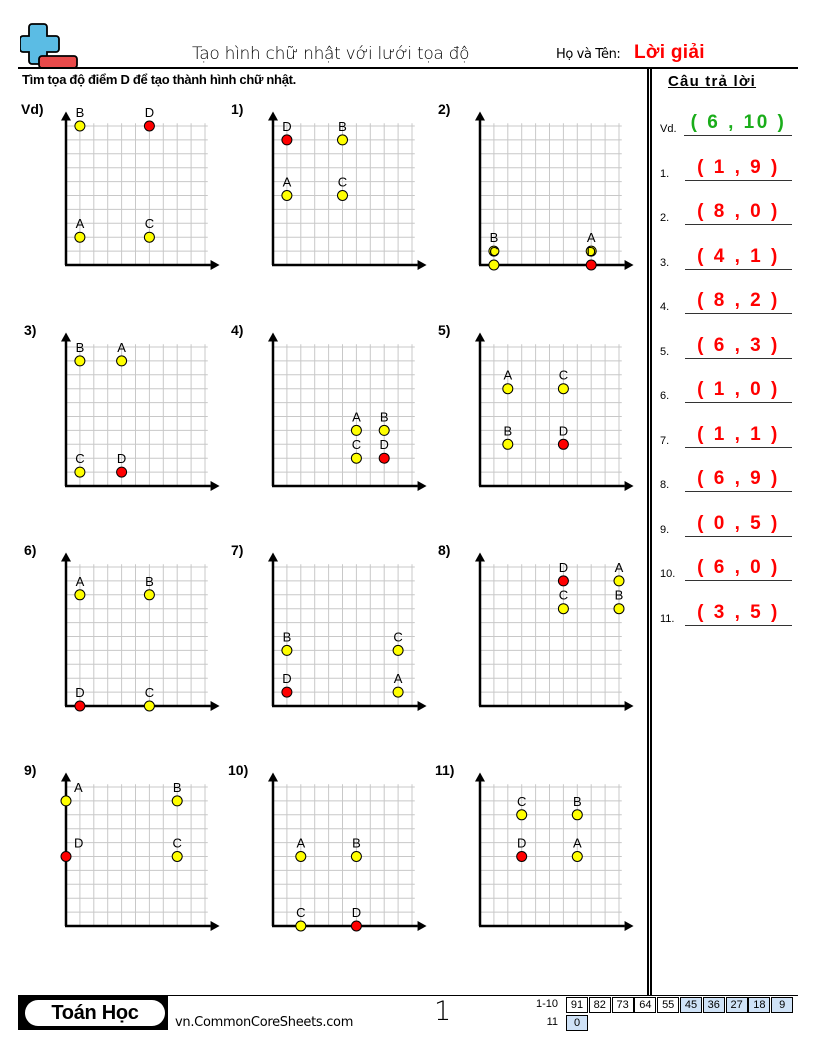 The height and width of the screenshot is (1056, 816). I want to click on problem-label: 9), so click(30, 770).